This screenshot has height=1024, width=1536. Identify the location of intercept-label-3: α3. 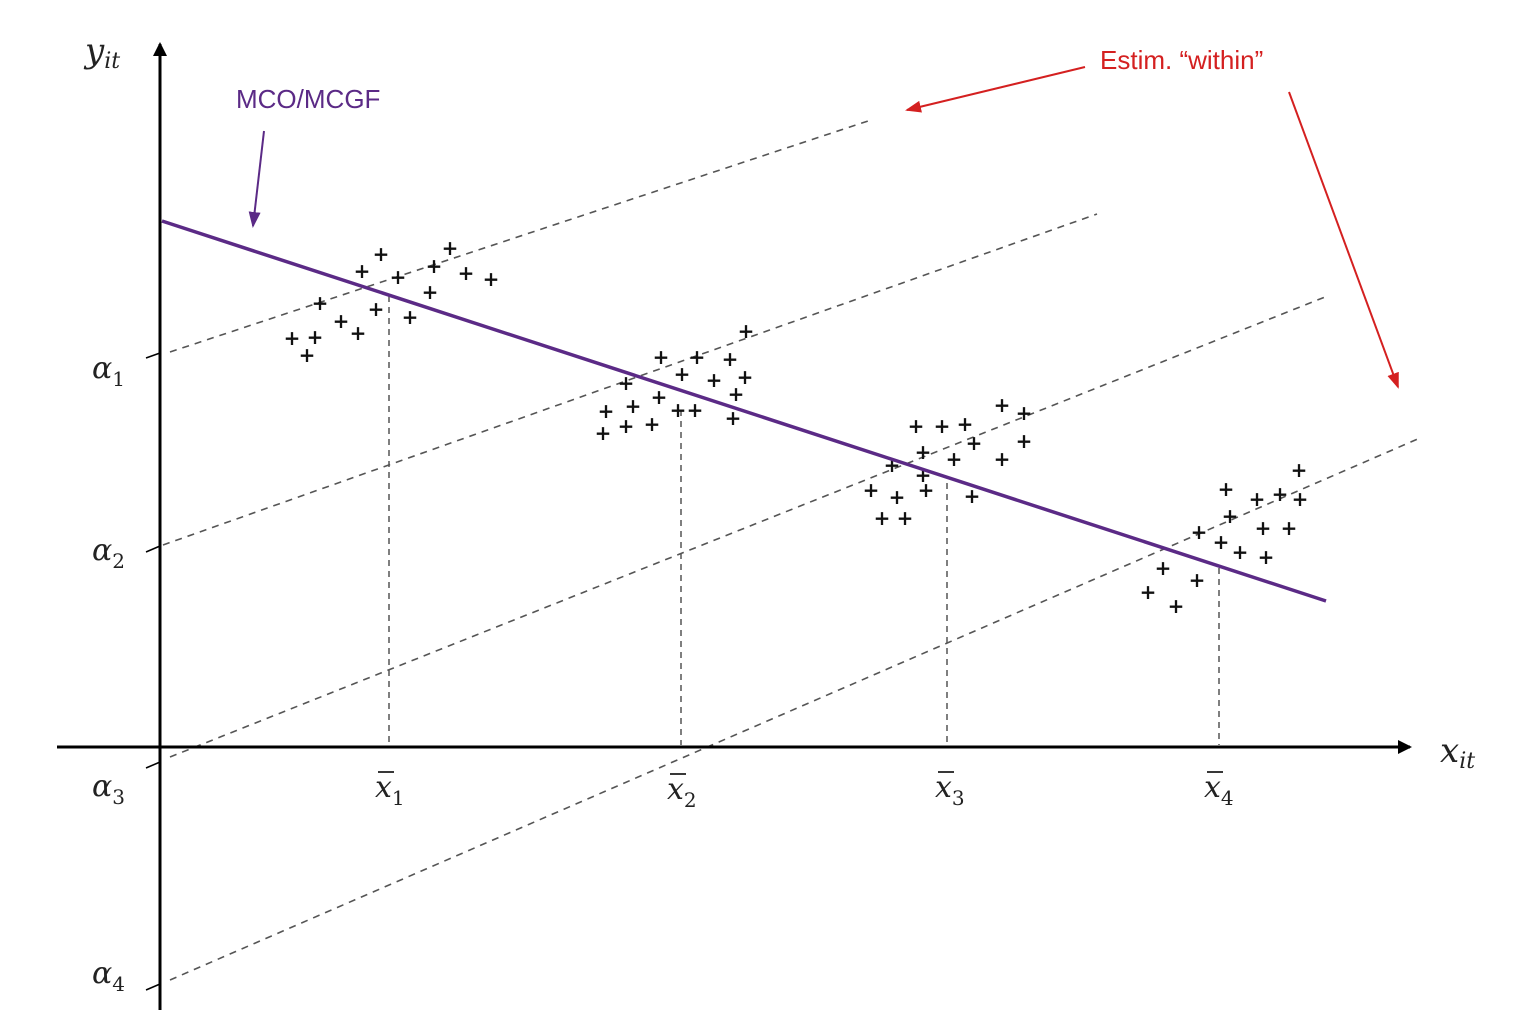
(108, 789).